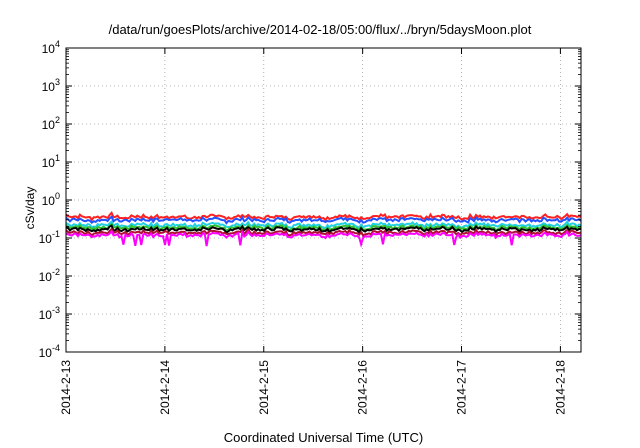 The height and width of the screenshot is (448, 640). Describe the element at coordinates (264, 387) in the screenshot. I see `x-tick-label: 2014-2-15` at that location.